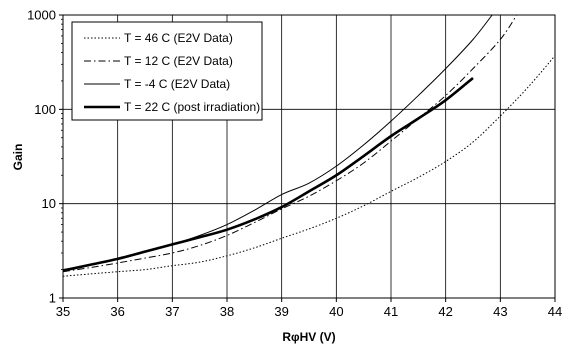 This screenshot has width=574, height=352. I want to click on legend-label-1: T = 46 C (E2V Data), so click(178, 38).